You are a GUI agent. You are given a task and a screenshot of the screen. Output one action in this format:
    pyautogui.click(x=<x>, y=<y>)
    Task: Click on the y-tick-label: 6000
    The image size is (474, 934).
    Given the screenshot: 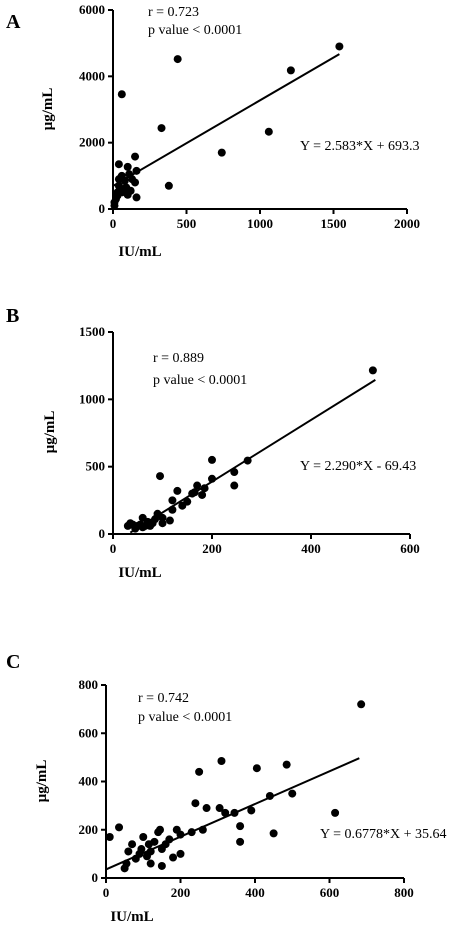 What is the action you would take?
    pyautogui.click(x=92, y=9)
    